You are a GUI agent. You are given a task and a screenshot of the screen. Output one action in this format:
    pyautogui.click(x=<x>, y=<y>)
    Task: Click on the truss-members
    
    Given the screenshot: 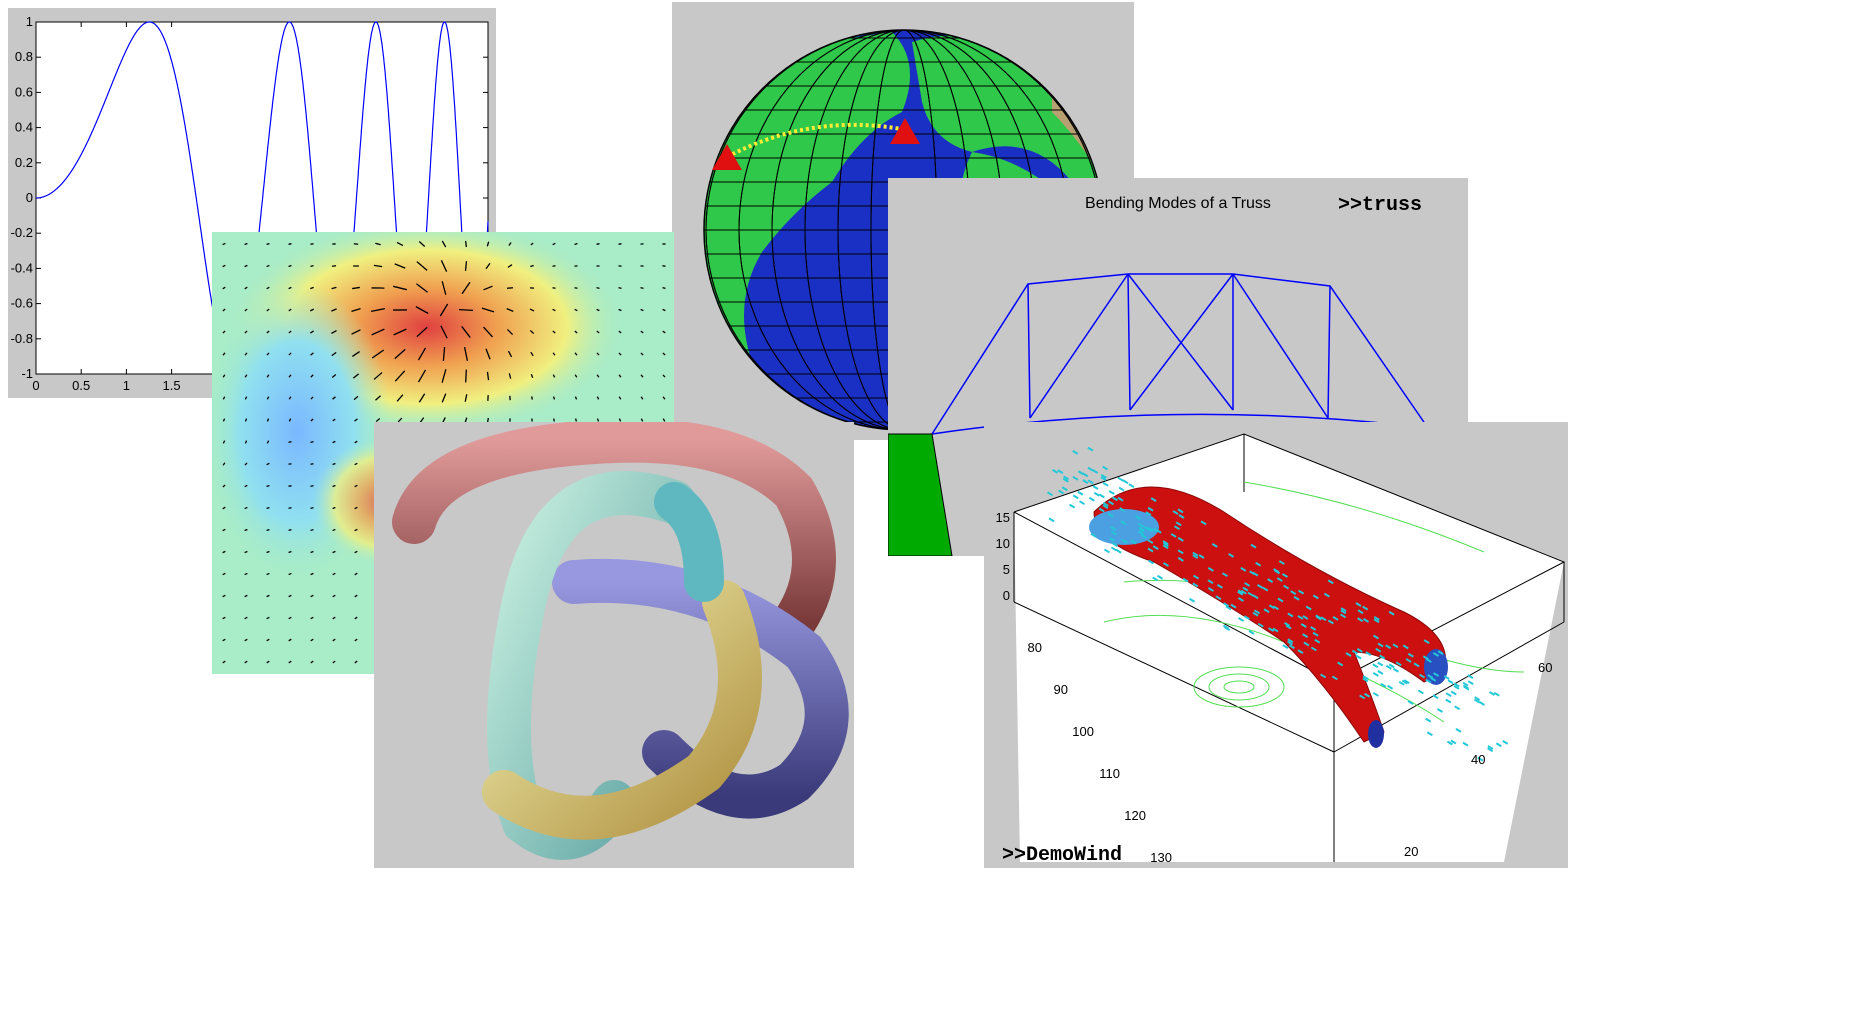 What is the action you would take?
    pyautogui.click(x=1180, y=354)
    